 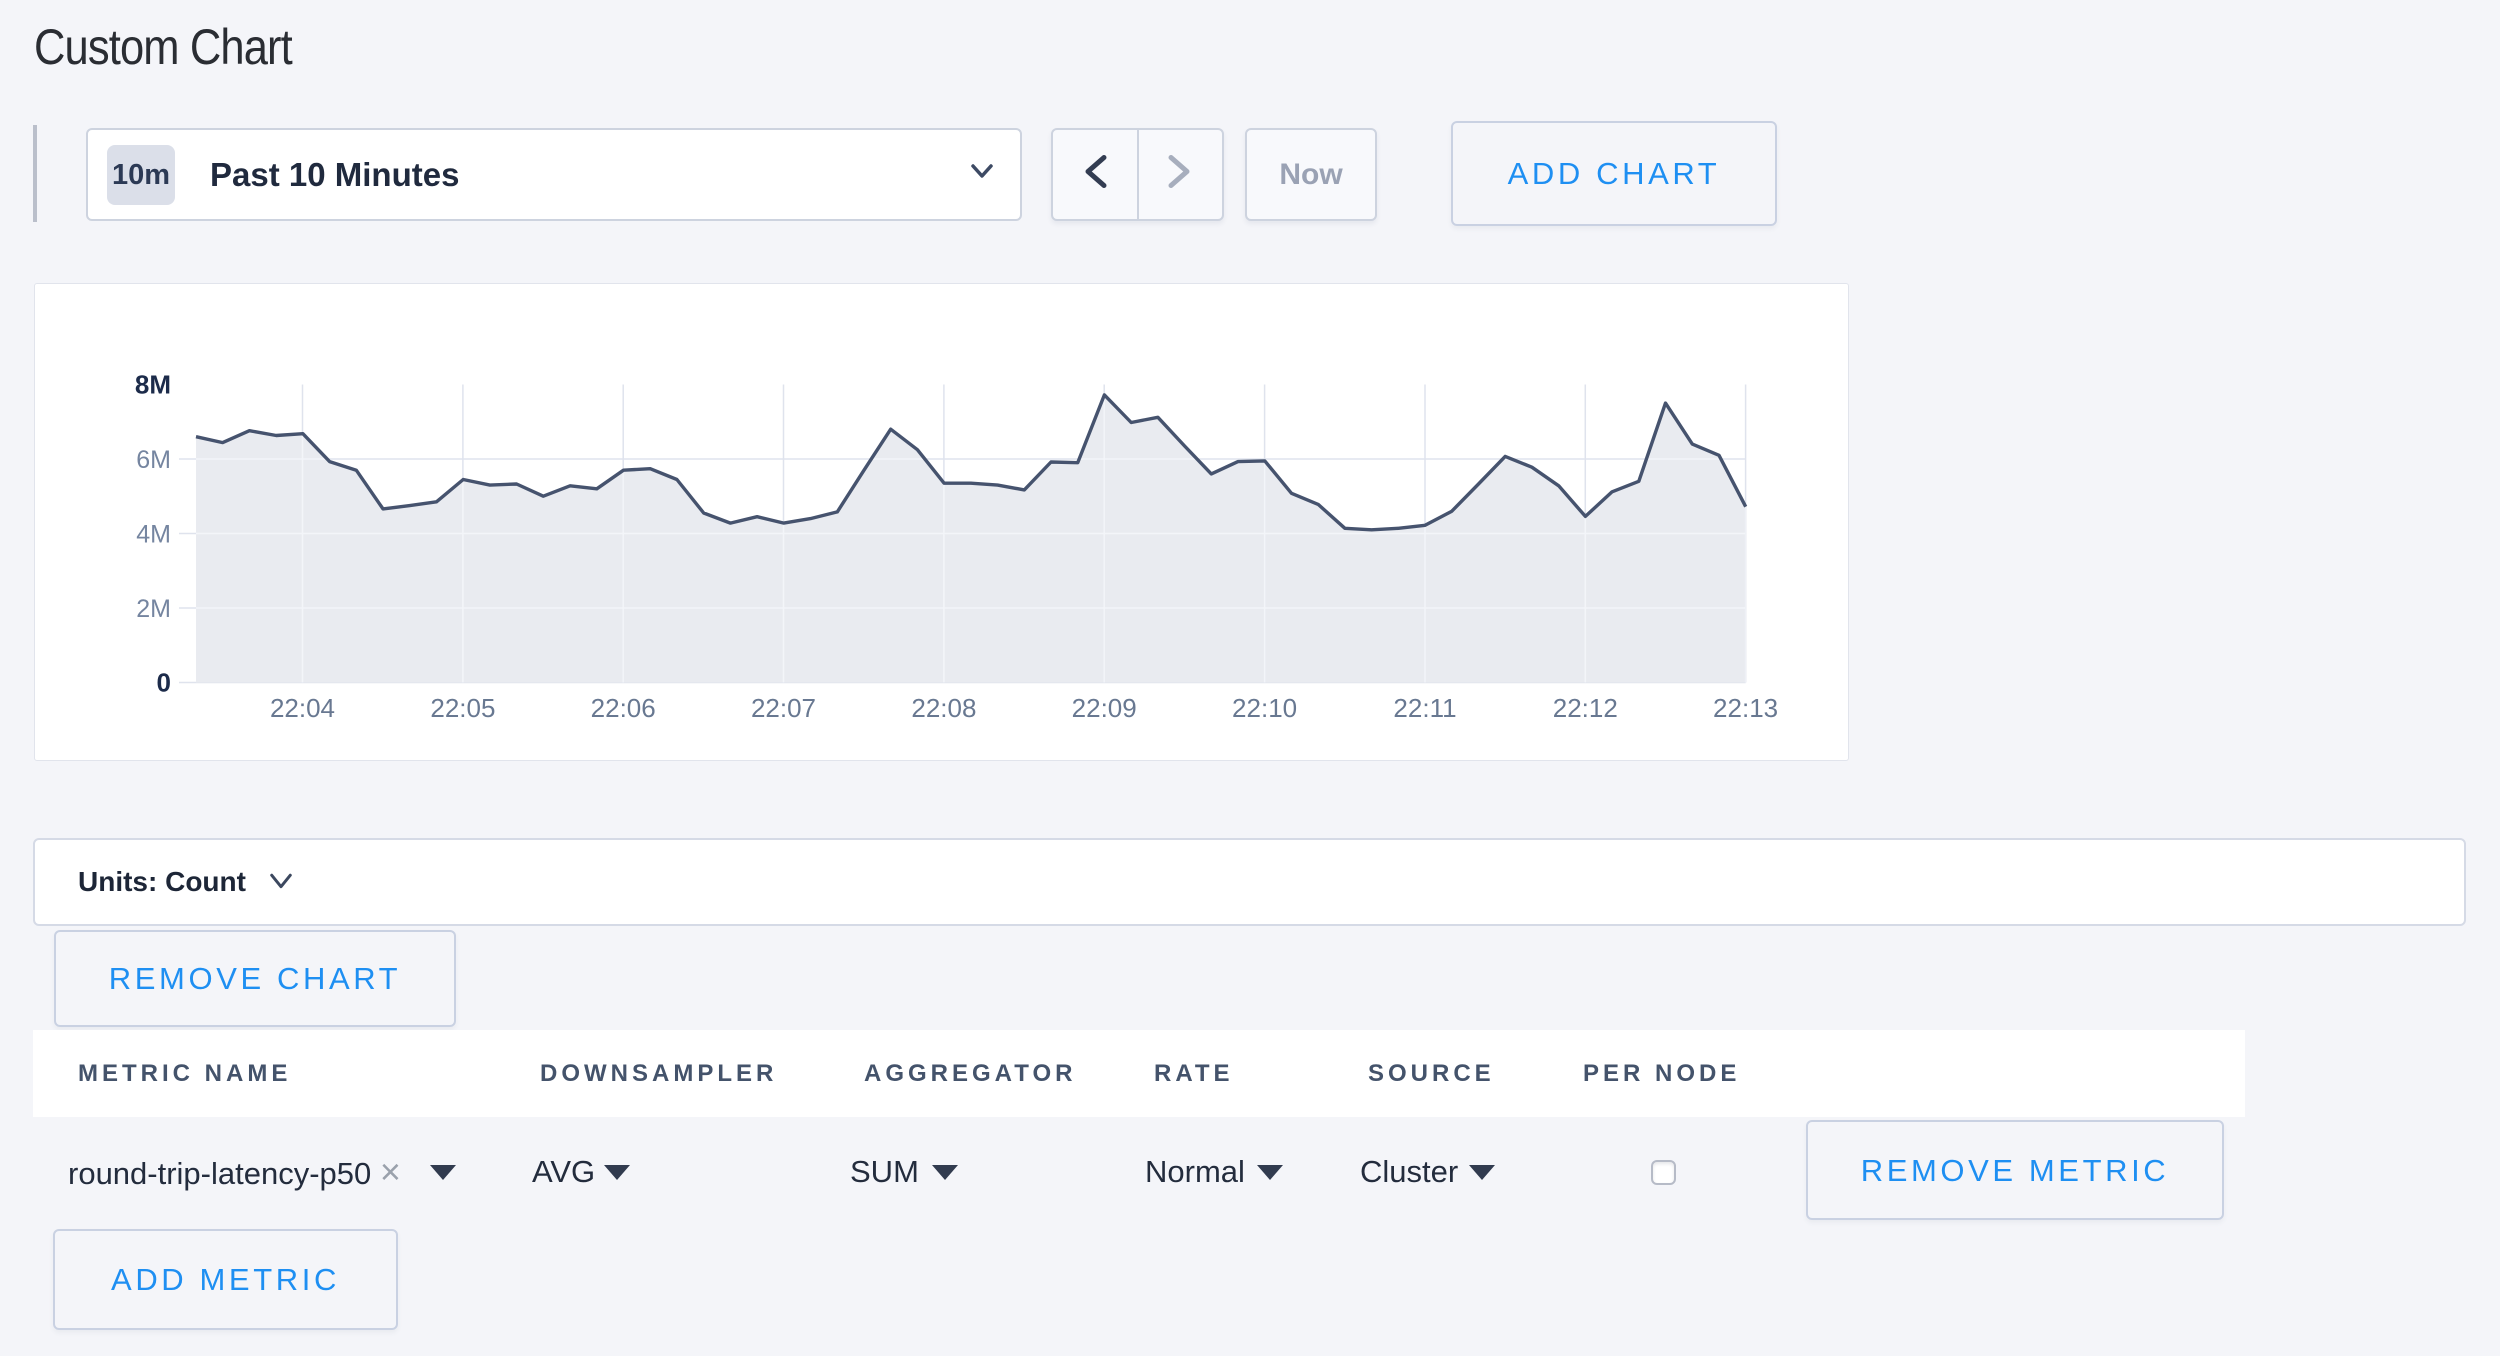 What do you see at coordinates (1264, 708) in the screenshot?
I see `svg-text: 22:10` at bounding box center [1264, 708].